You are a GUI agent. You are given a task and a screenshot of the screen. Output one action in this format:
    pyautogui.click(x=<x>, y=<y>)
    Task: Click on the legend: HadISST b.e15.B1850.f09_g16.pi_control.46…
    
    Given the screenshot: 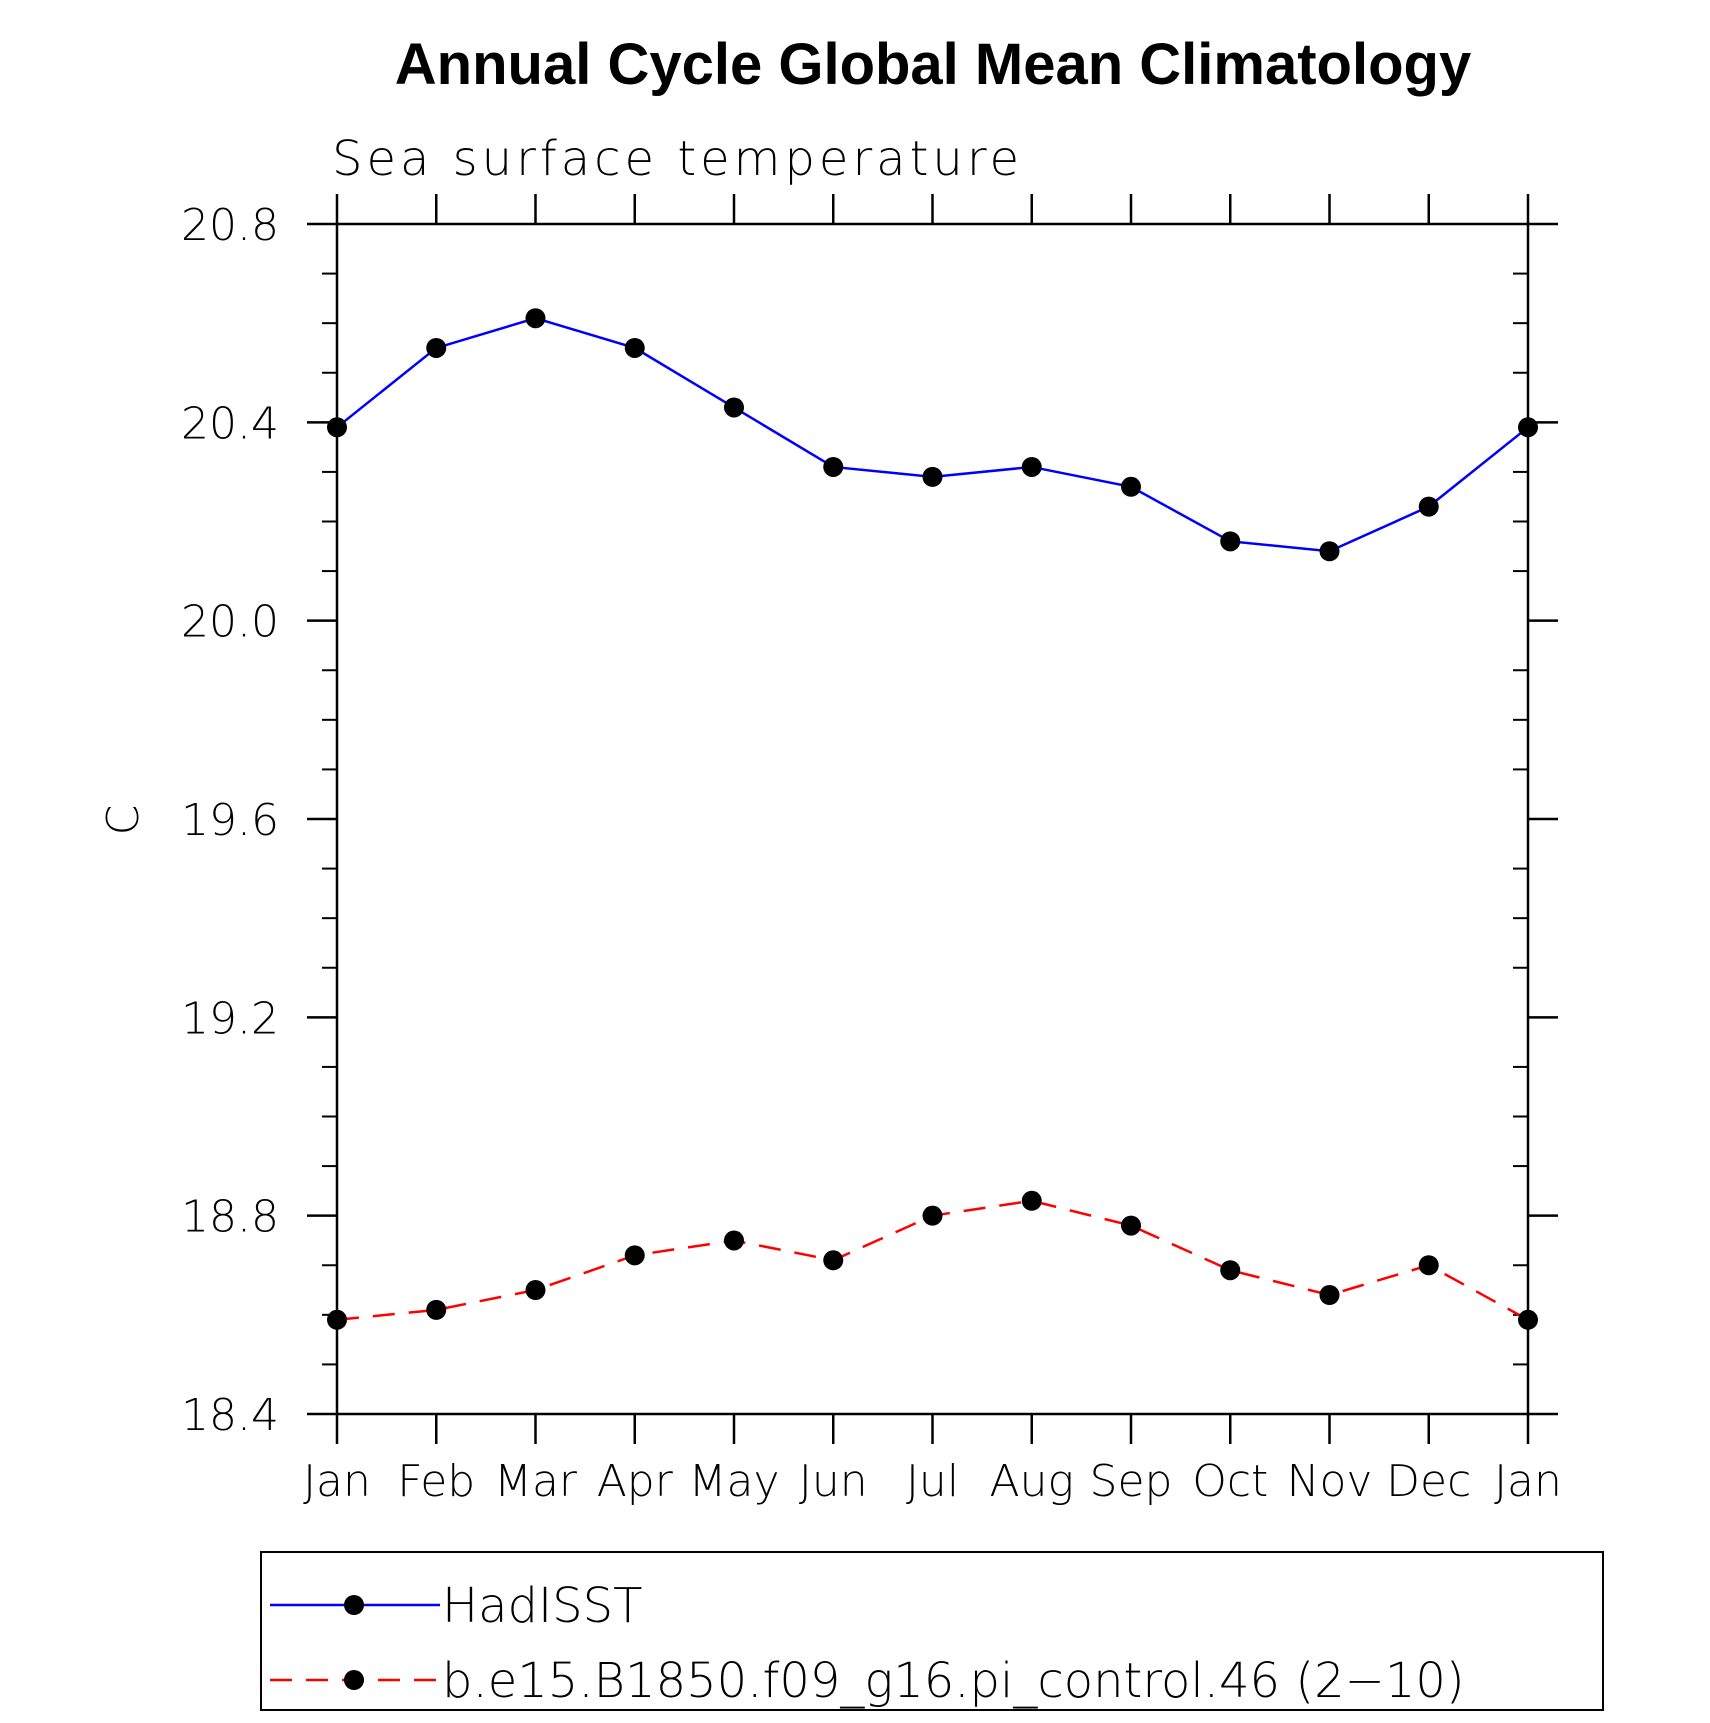 What is the action you would take?
    pyautogui.click(x=867, y=1643)
    